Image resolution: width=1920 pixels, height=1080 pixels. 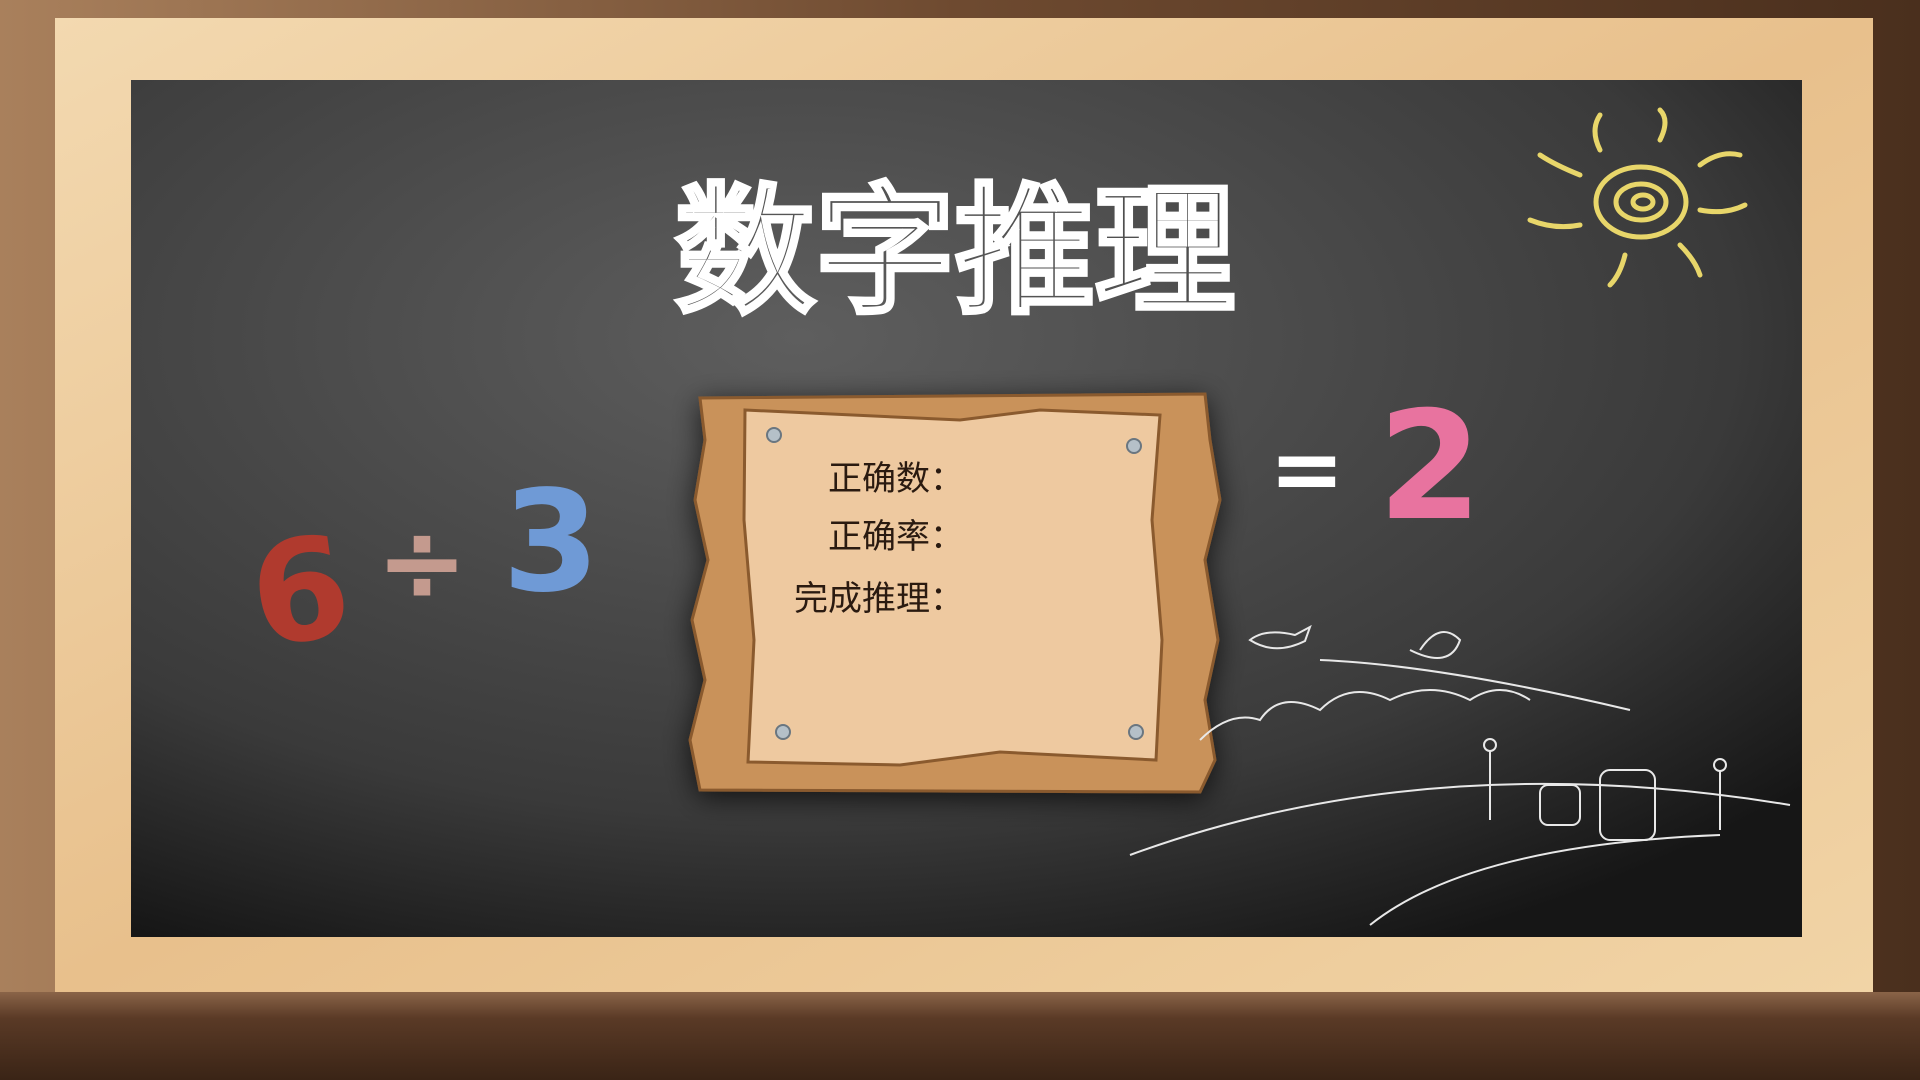 I want to click on paper, so click(x=953, y=587).